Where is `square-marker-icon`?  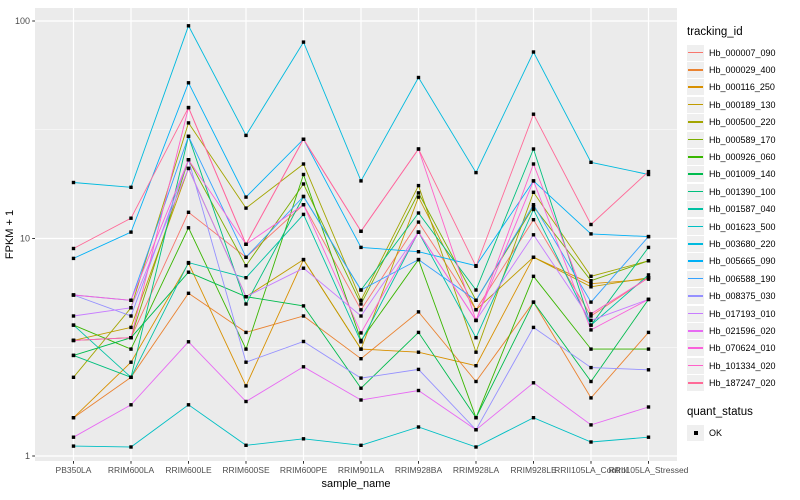
square-marker-icon is located at coordinates (695, 432).